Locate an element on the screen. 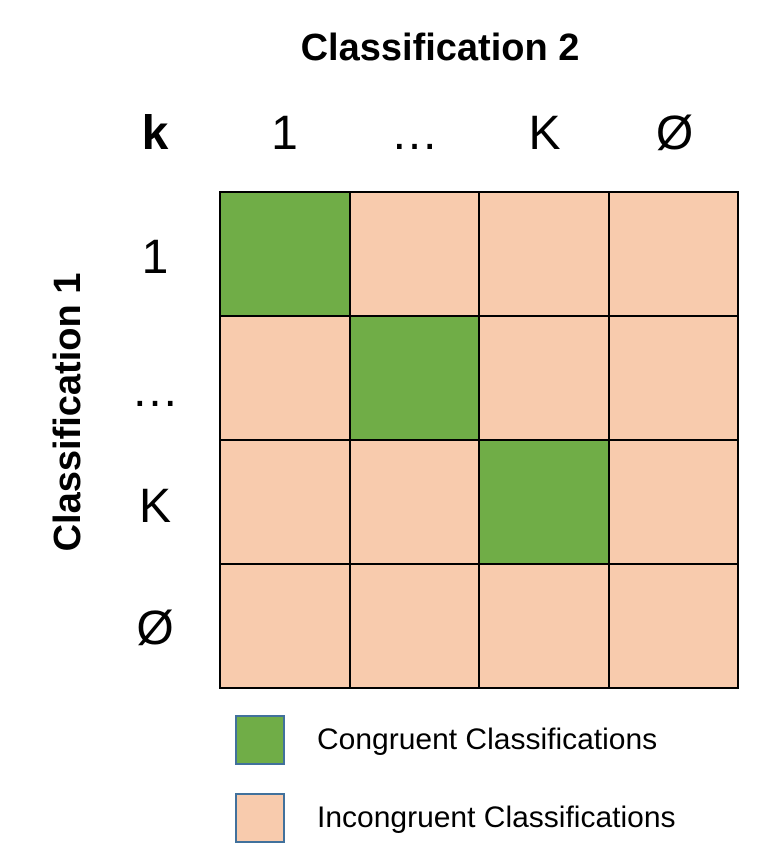 The image size is (782, 868). legend-item-incongruent: Incongruent Classifications is located at coordinates (485, 818).